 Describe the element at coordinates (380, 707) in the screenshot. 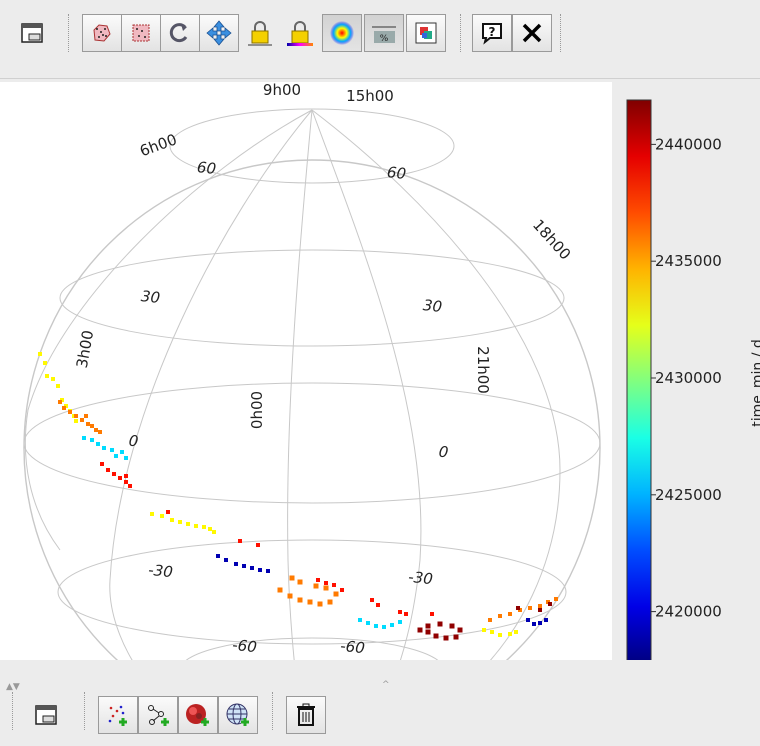

I see `layer-toolbar` at that location.